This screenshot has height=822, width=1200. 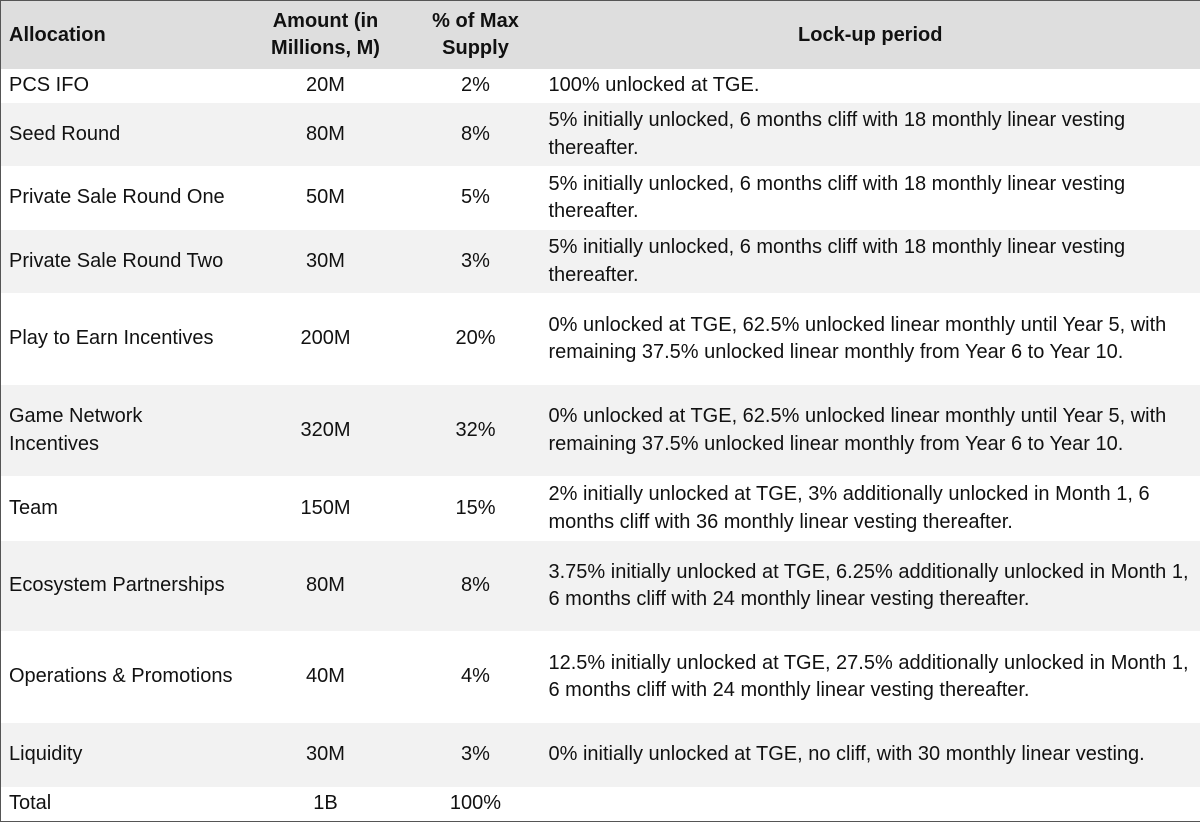 I want to click on cell-percent: 4%, so click(x=476, y=677).